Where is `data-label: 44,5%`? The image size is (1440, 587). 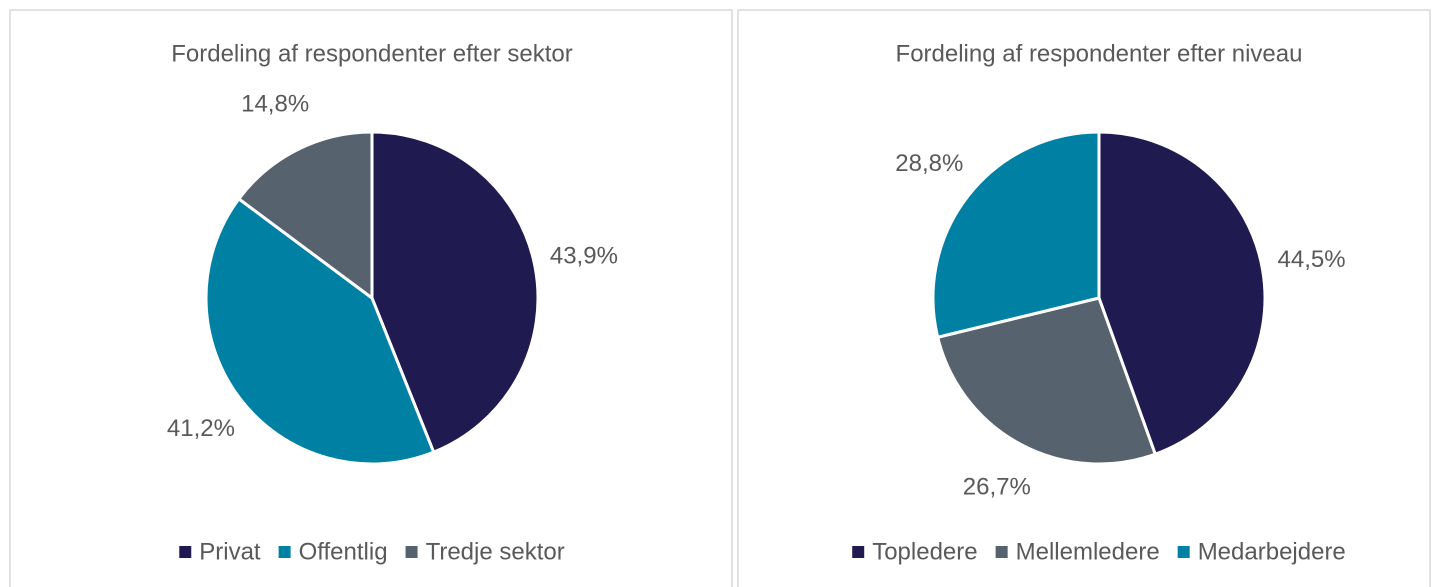
data-label: 44,5% is located at coordinates (1312, 259).